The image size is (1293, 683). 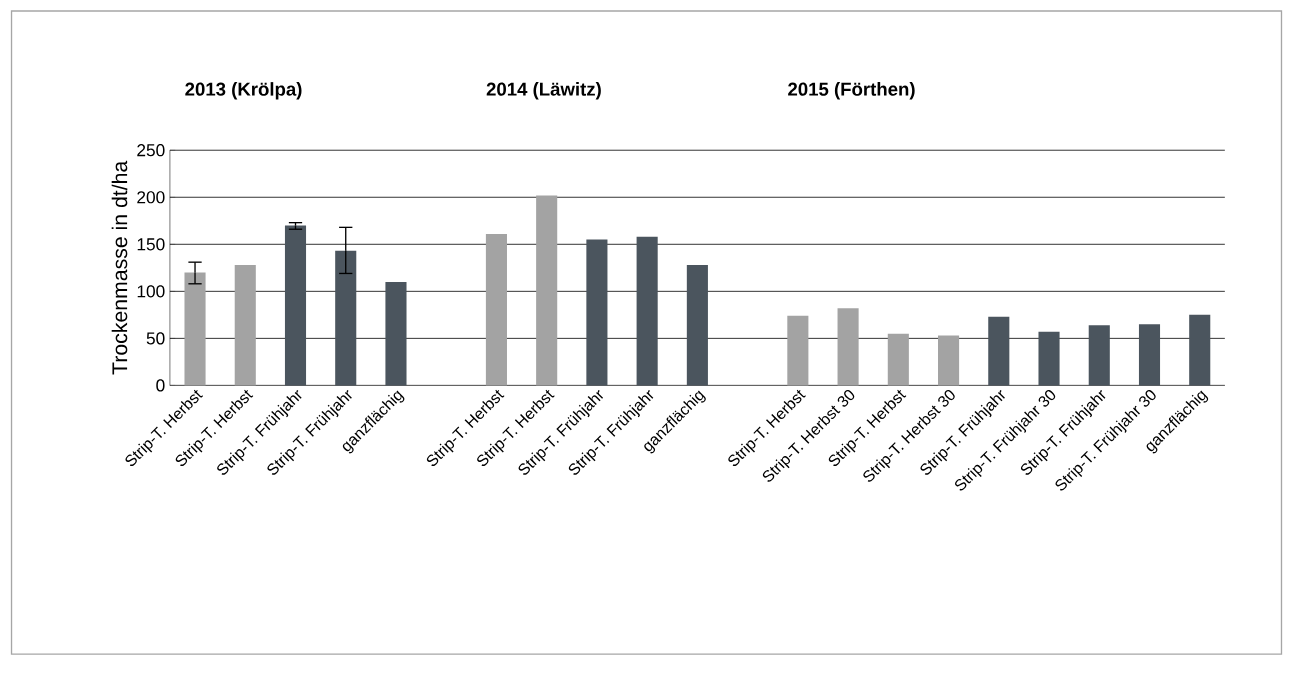 I want to click on y-axis-title: Trockenmasse in dt/ha, so click(x=119, y=267).